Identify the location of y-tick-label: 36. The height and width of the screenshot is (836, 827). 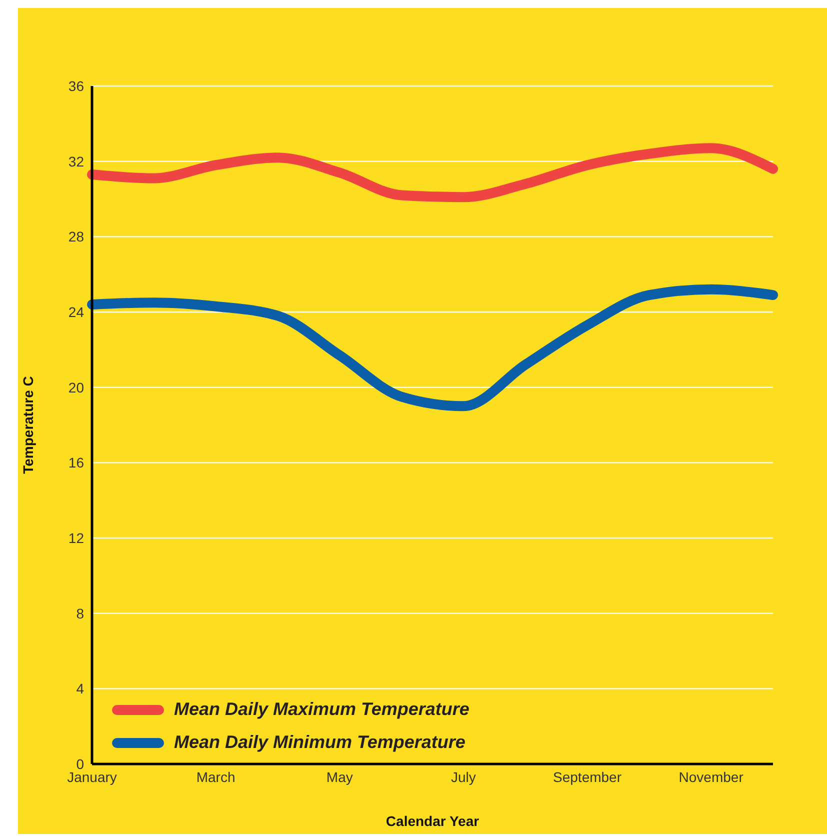
(76, 86).